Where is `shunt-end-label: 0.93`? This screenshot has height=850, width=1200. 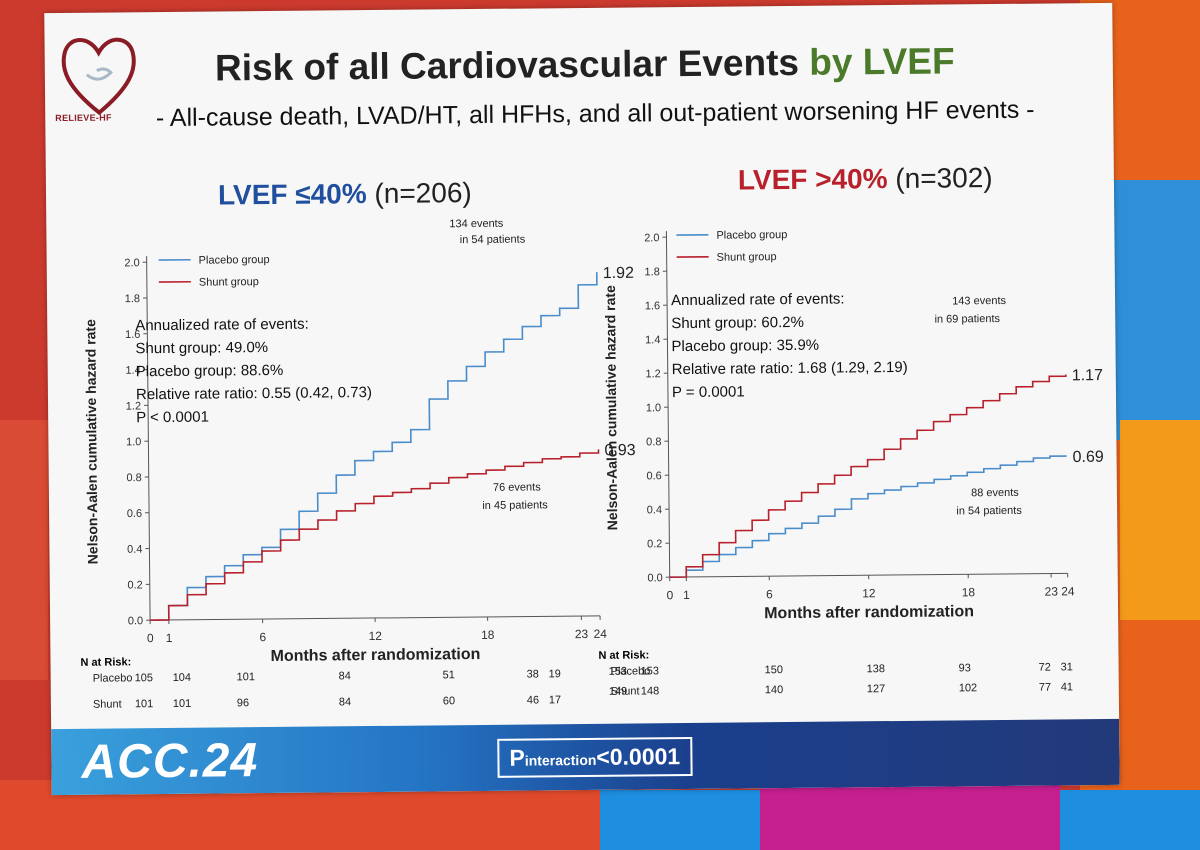
shunt-end-label: 0.93 is located at coordinates (619, 450).